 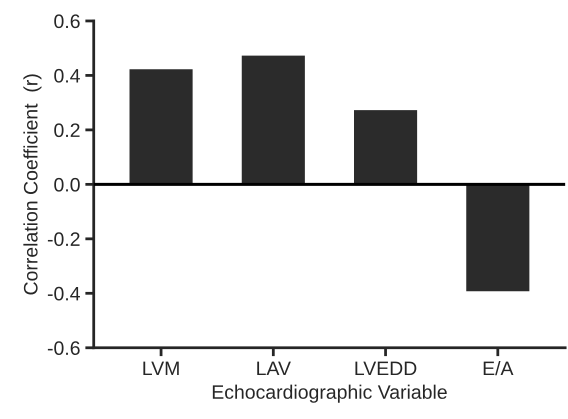 What do you see at coordinates (64, 293) in the screenshot?
I see `y-tick-label: -0.4` at bounding box center [64, 293].